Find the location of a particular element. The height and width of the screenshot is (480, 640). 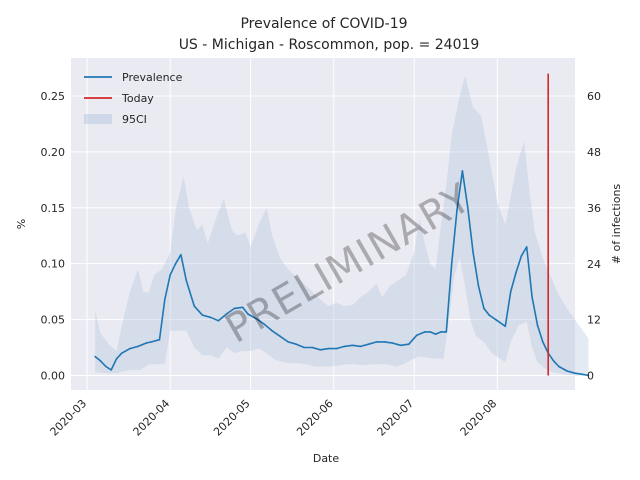

legend-label-today: Today is located at coordinates (137, 98).